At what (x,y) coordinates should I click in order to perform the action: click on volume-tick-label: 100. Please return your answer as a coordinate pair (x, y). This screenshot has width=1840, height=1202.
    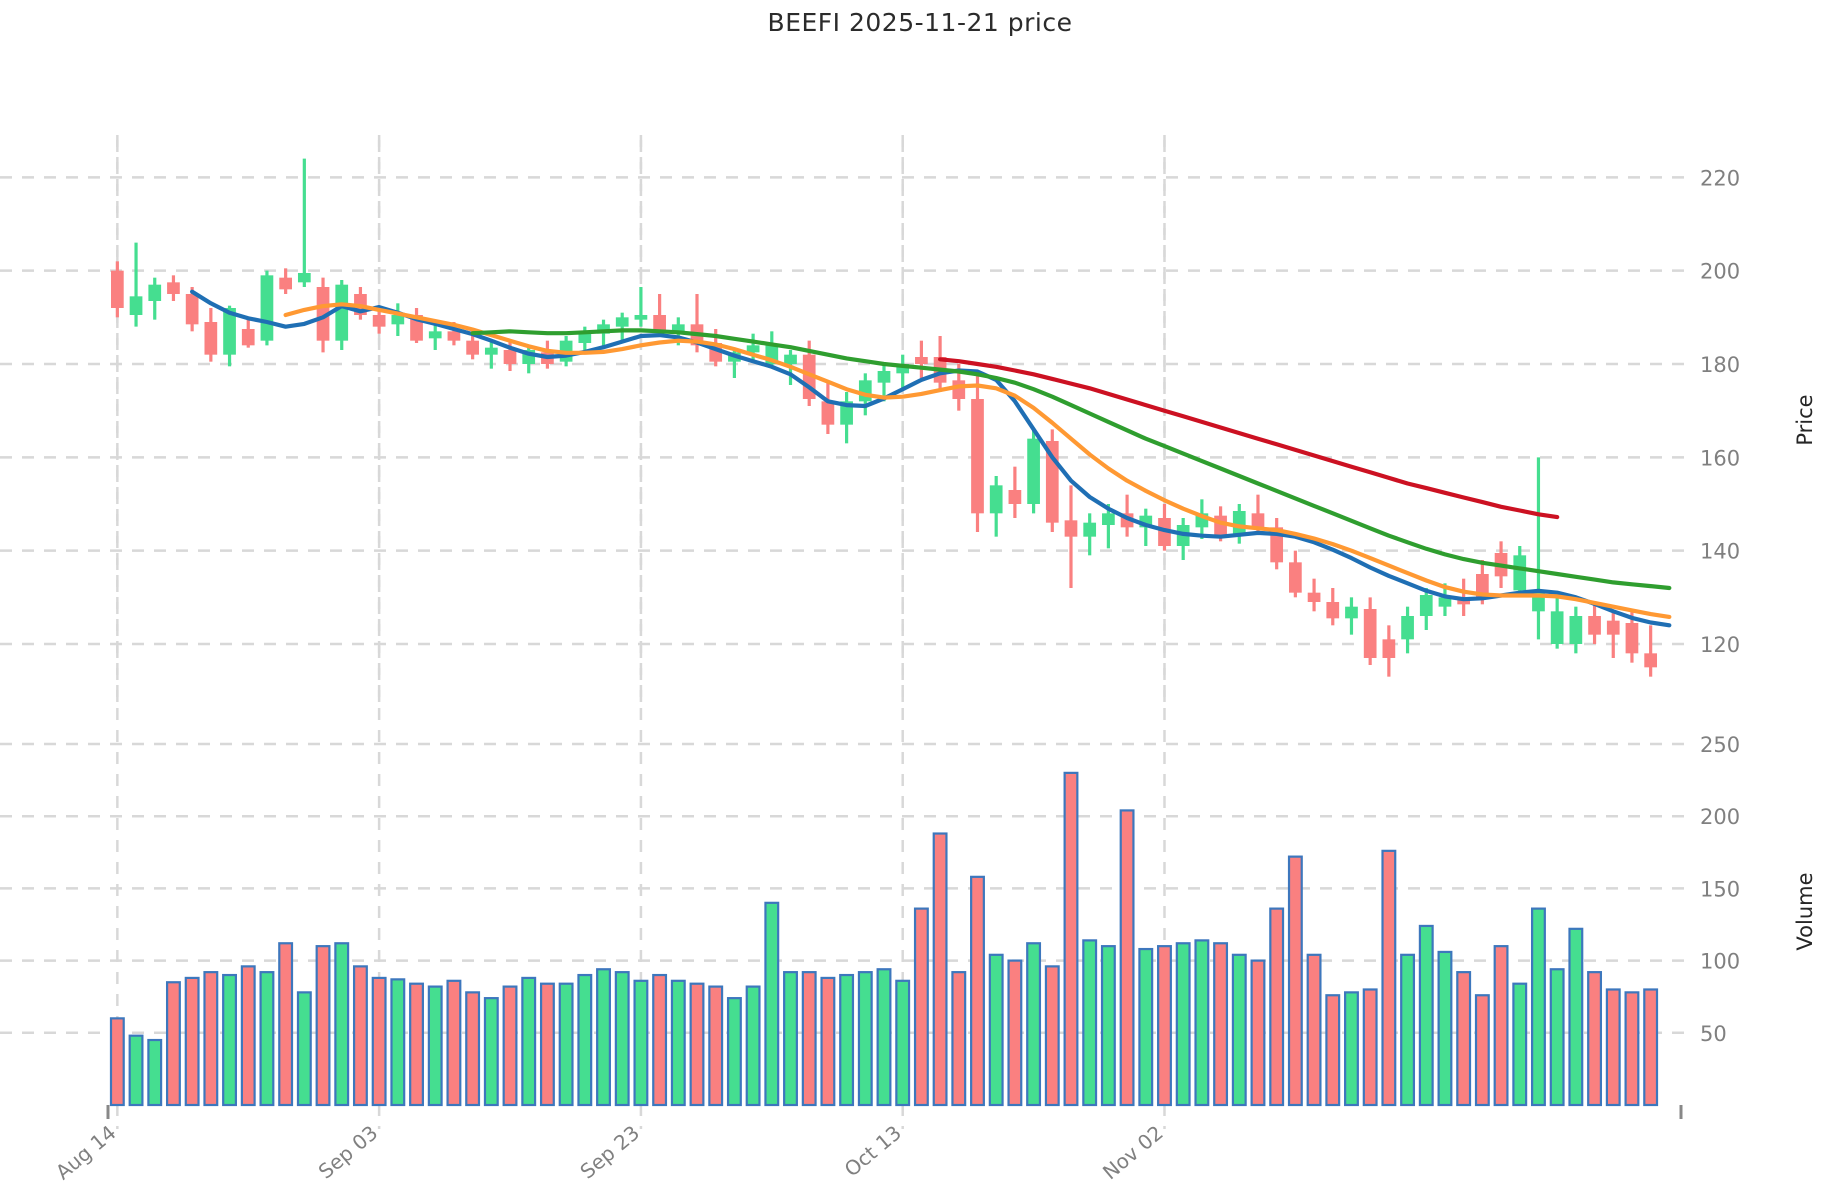
    Looking at the image, I should click on (1720, 962).